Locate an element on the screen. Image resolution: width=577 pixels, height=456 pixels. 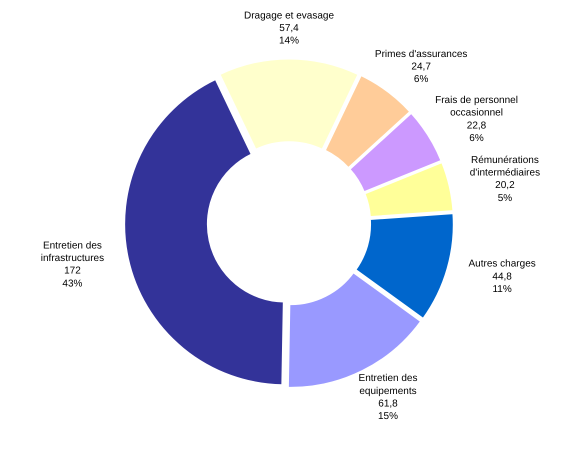
slice-label: Primes d'assurances is located at coordinates (421, 54).